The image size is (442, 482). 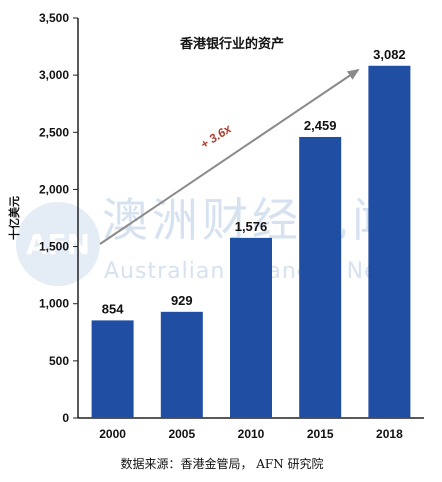 What do you see at coordinates (320, 277) in the screenshot?
I see `bar-2015` at bounding box center [320, 277].